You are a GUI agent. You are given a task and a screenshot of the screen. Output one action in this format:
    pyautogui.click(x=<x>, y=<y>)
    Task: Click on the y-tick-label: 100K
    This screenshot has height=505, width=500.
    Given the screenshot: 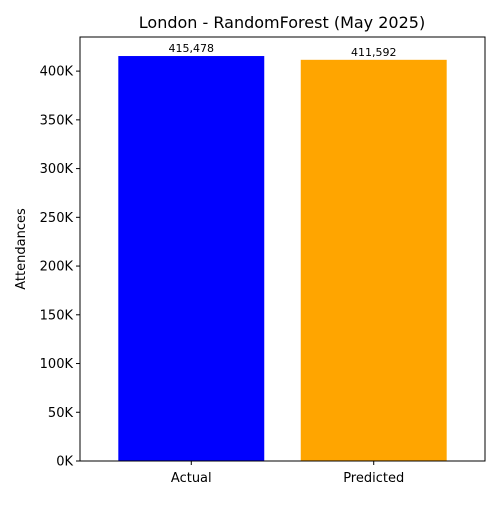 What is the action you would take?
    pyautogui.click(x=57, y=364)
    